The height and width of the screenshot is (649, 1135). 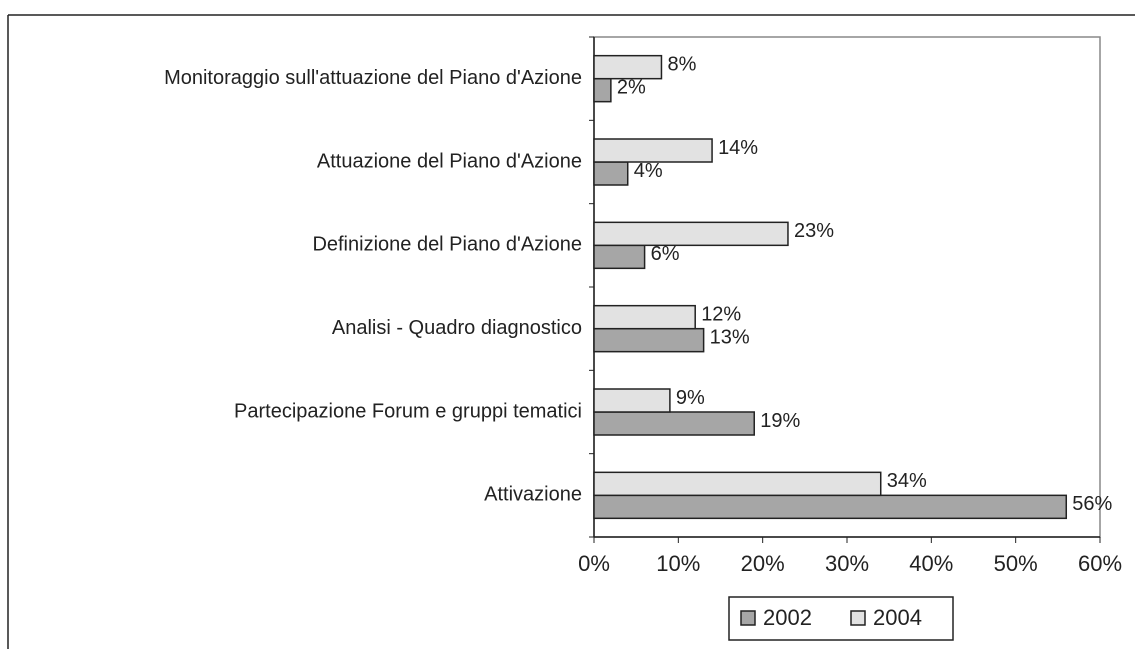 What do you see at coordinates (1092, 504) in the screenshot?
I see `value-label: 56%` at bounding box center [1092, 504].